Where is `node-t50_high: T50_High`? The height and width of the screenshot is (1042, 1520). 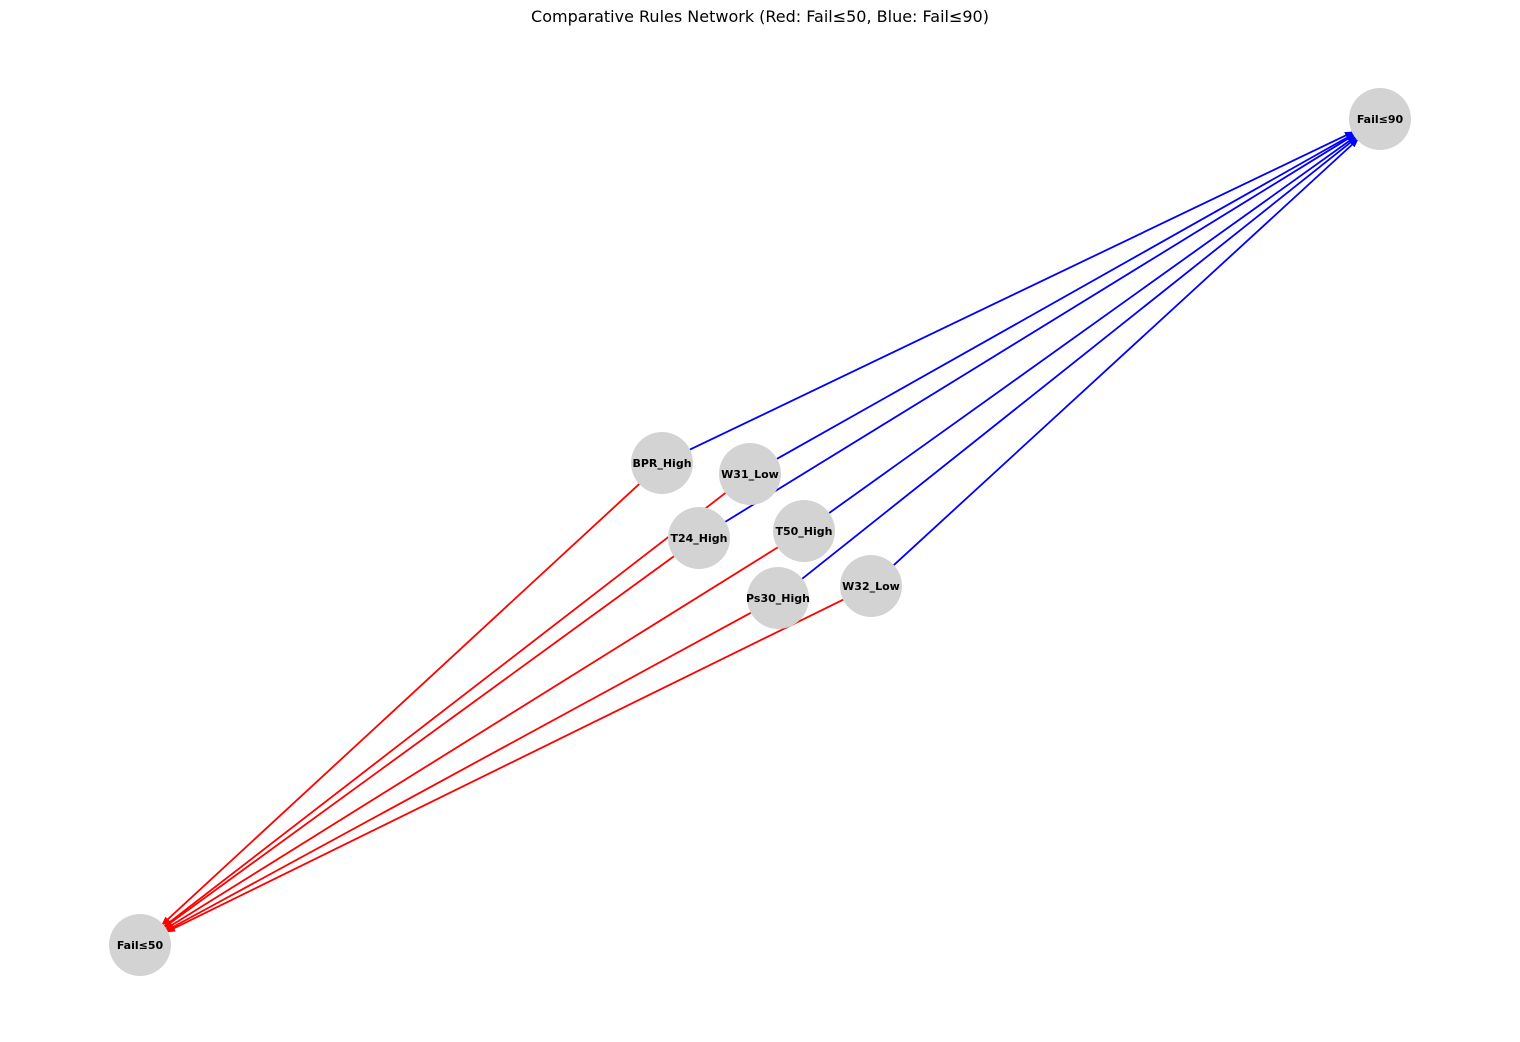 node-t50_high: T50_High is located at coordinates (804, 531).